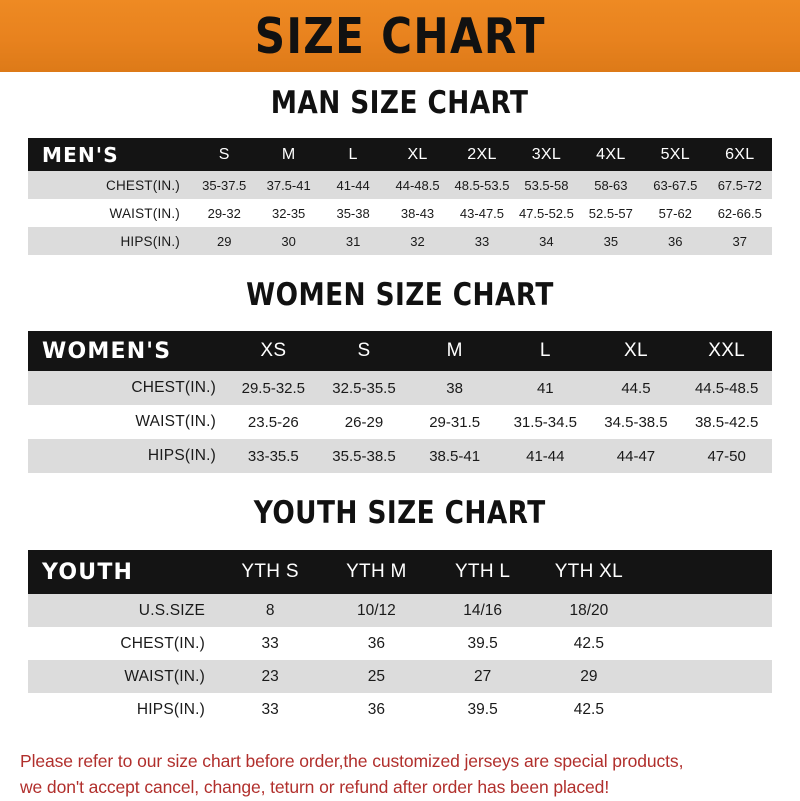 The height and width of the screenshot is (801, 800). What do you see at coordinates (400, 676) in the screenshot?
I see `table-row: WAIST(IN.) 23 25 27 29` at bounding box center [400, 676].